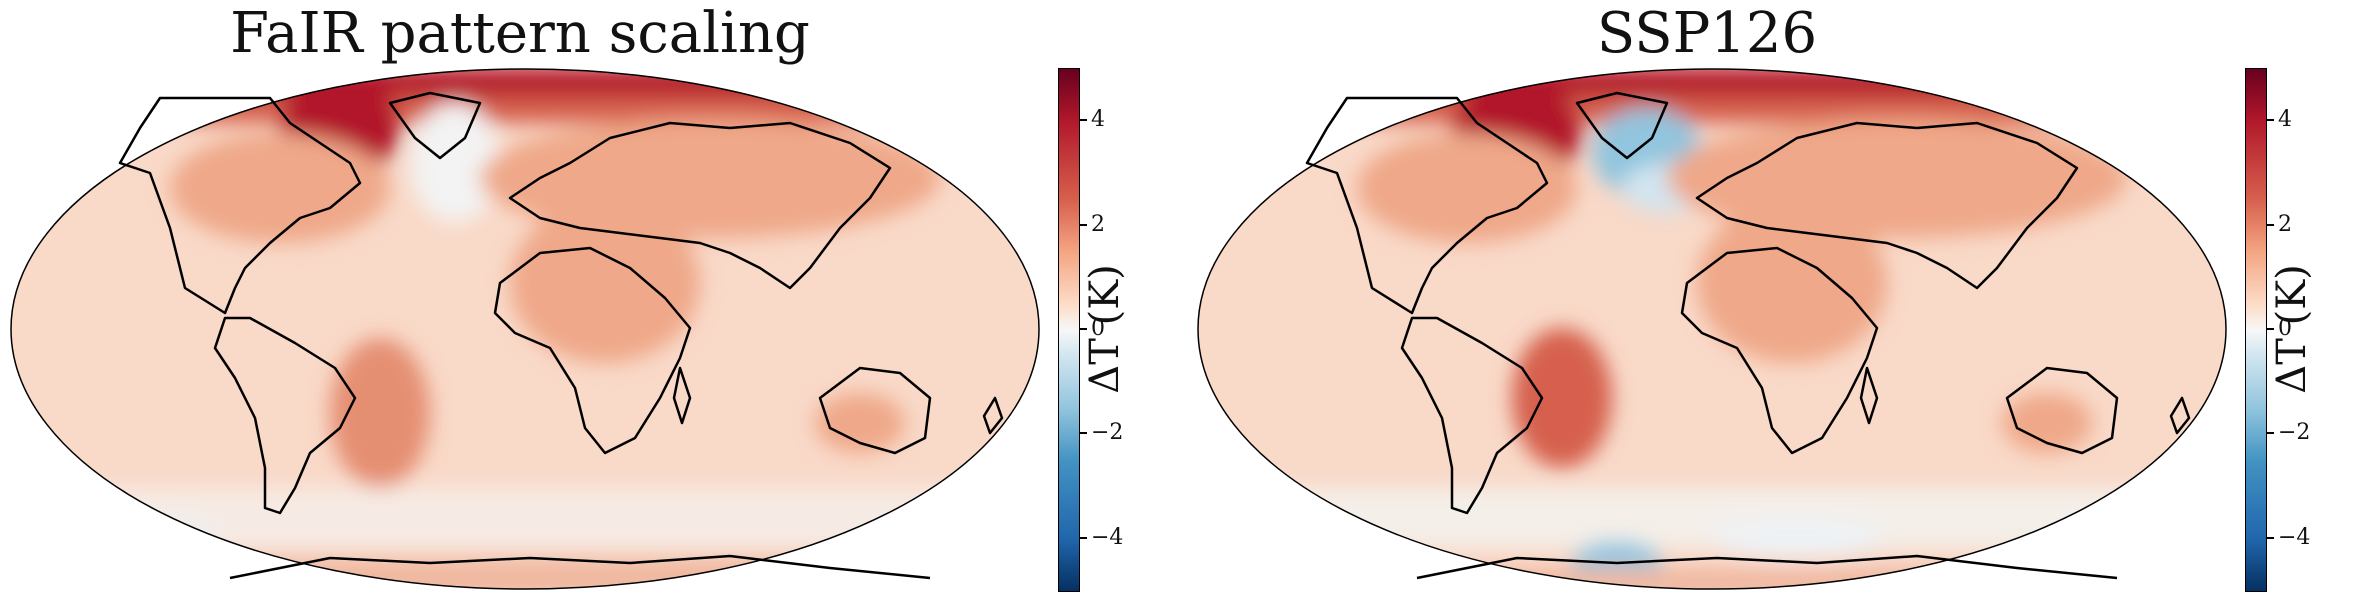 The width and height of the screenshot is (2367, 599). Describe the element at coordinates (520, 33) in the screenshot. I see `panel-title: FaIR pattern scaling` at that location.